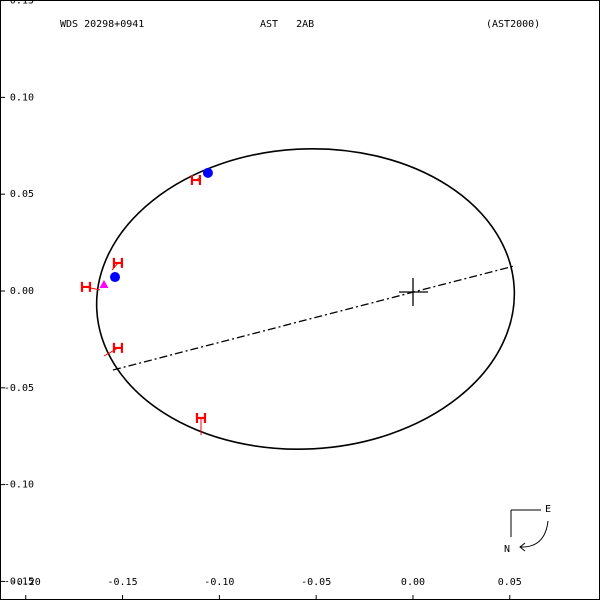  What do you see at coordinates (26, 582) in the screenshot?
I see `x-tick-label: -0.20` at bounding box center [26, 582].